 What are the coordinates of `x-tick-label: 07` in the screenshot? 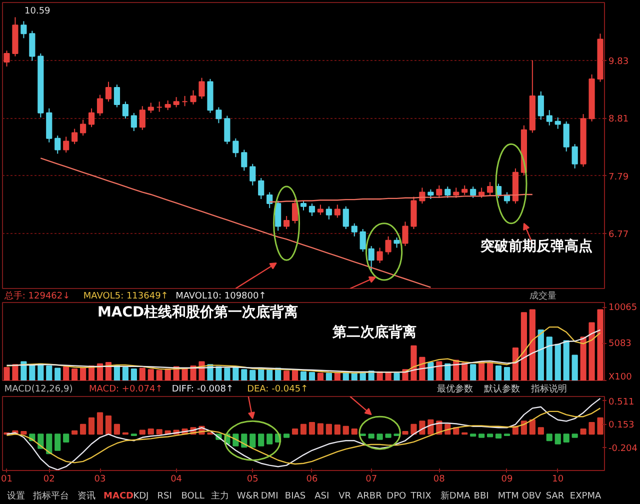 It's located at (372, 479).